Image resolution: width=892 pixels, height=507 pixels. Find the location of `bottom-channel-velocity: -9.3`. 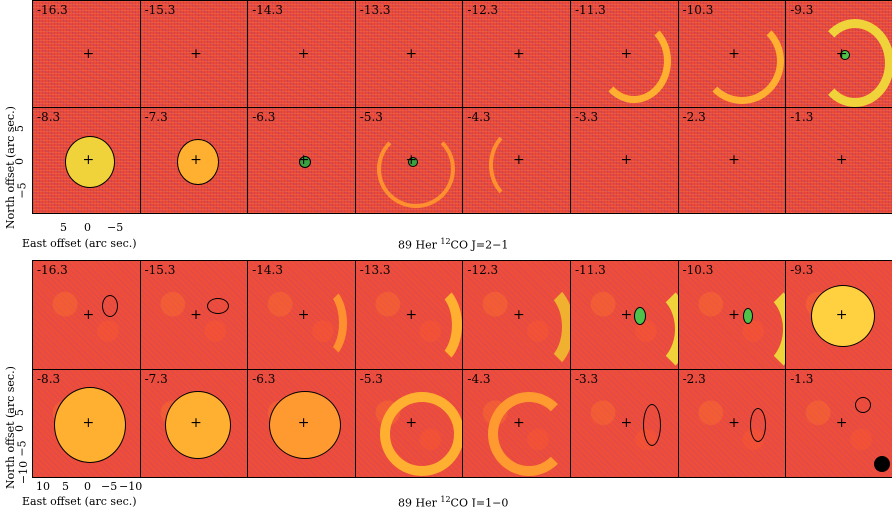

bottom-channel-velocity: -9.3 is located at coordinates (802, 270).